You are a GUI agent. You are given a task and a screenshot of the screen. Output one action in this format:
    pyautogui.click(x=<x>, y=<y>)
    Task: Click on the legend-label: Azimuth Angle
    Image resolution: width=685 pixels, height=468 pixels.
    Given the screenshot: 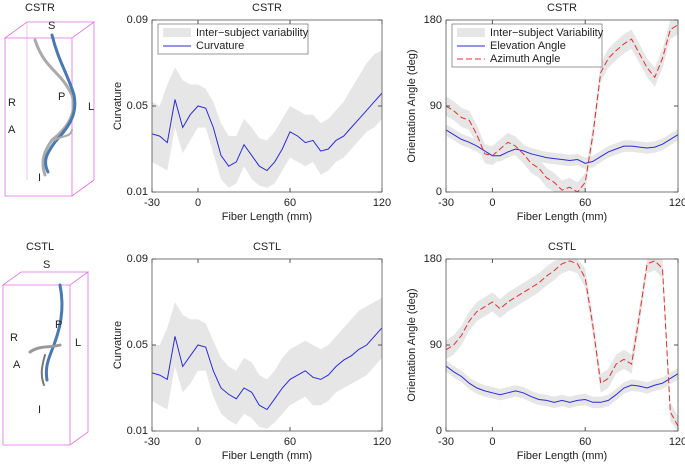 What is the action you would take?
    pyautogui.click(x=525, y=59)
    